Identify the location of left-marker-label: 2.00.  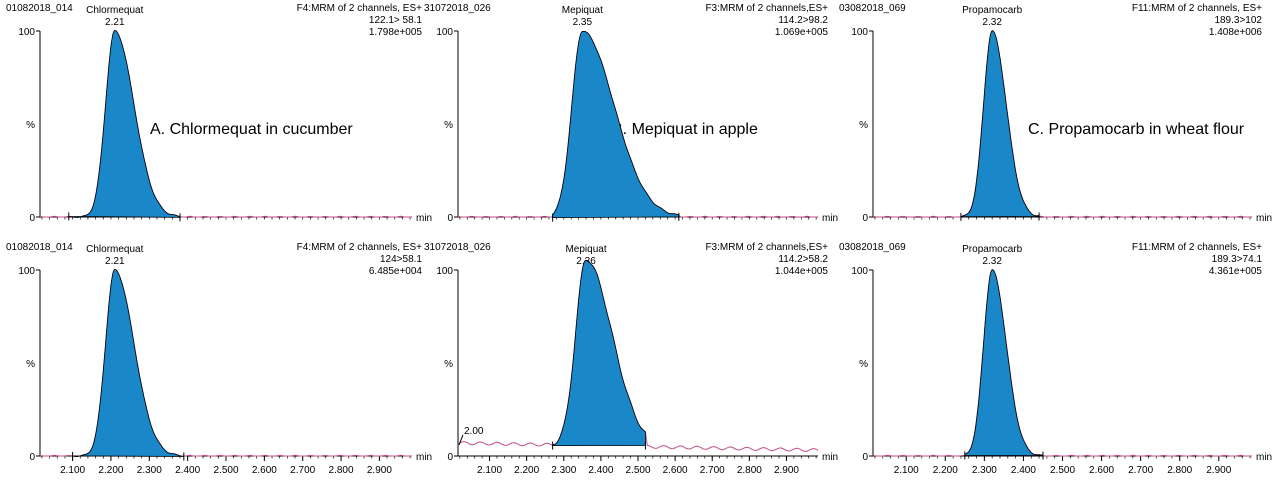
(474, 431).